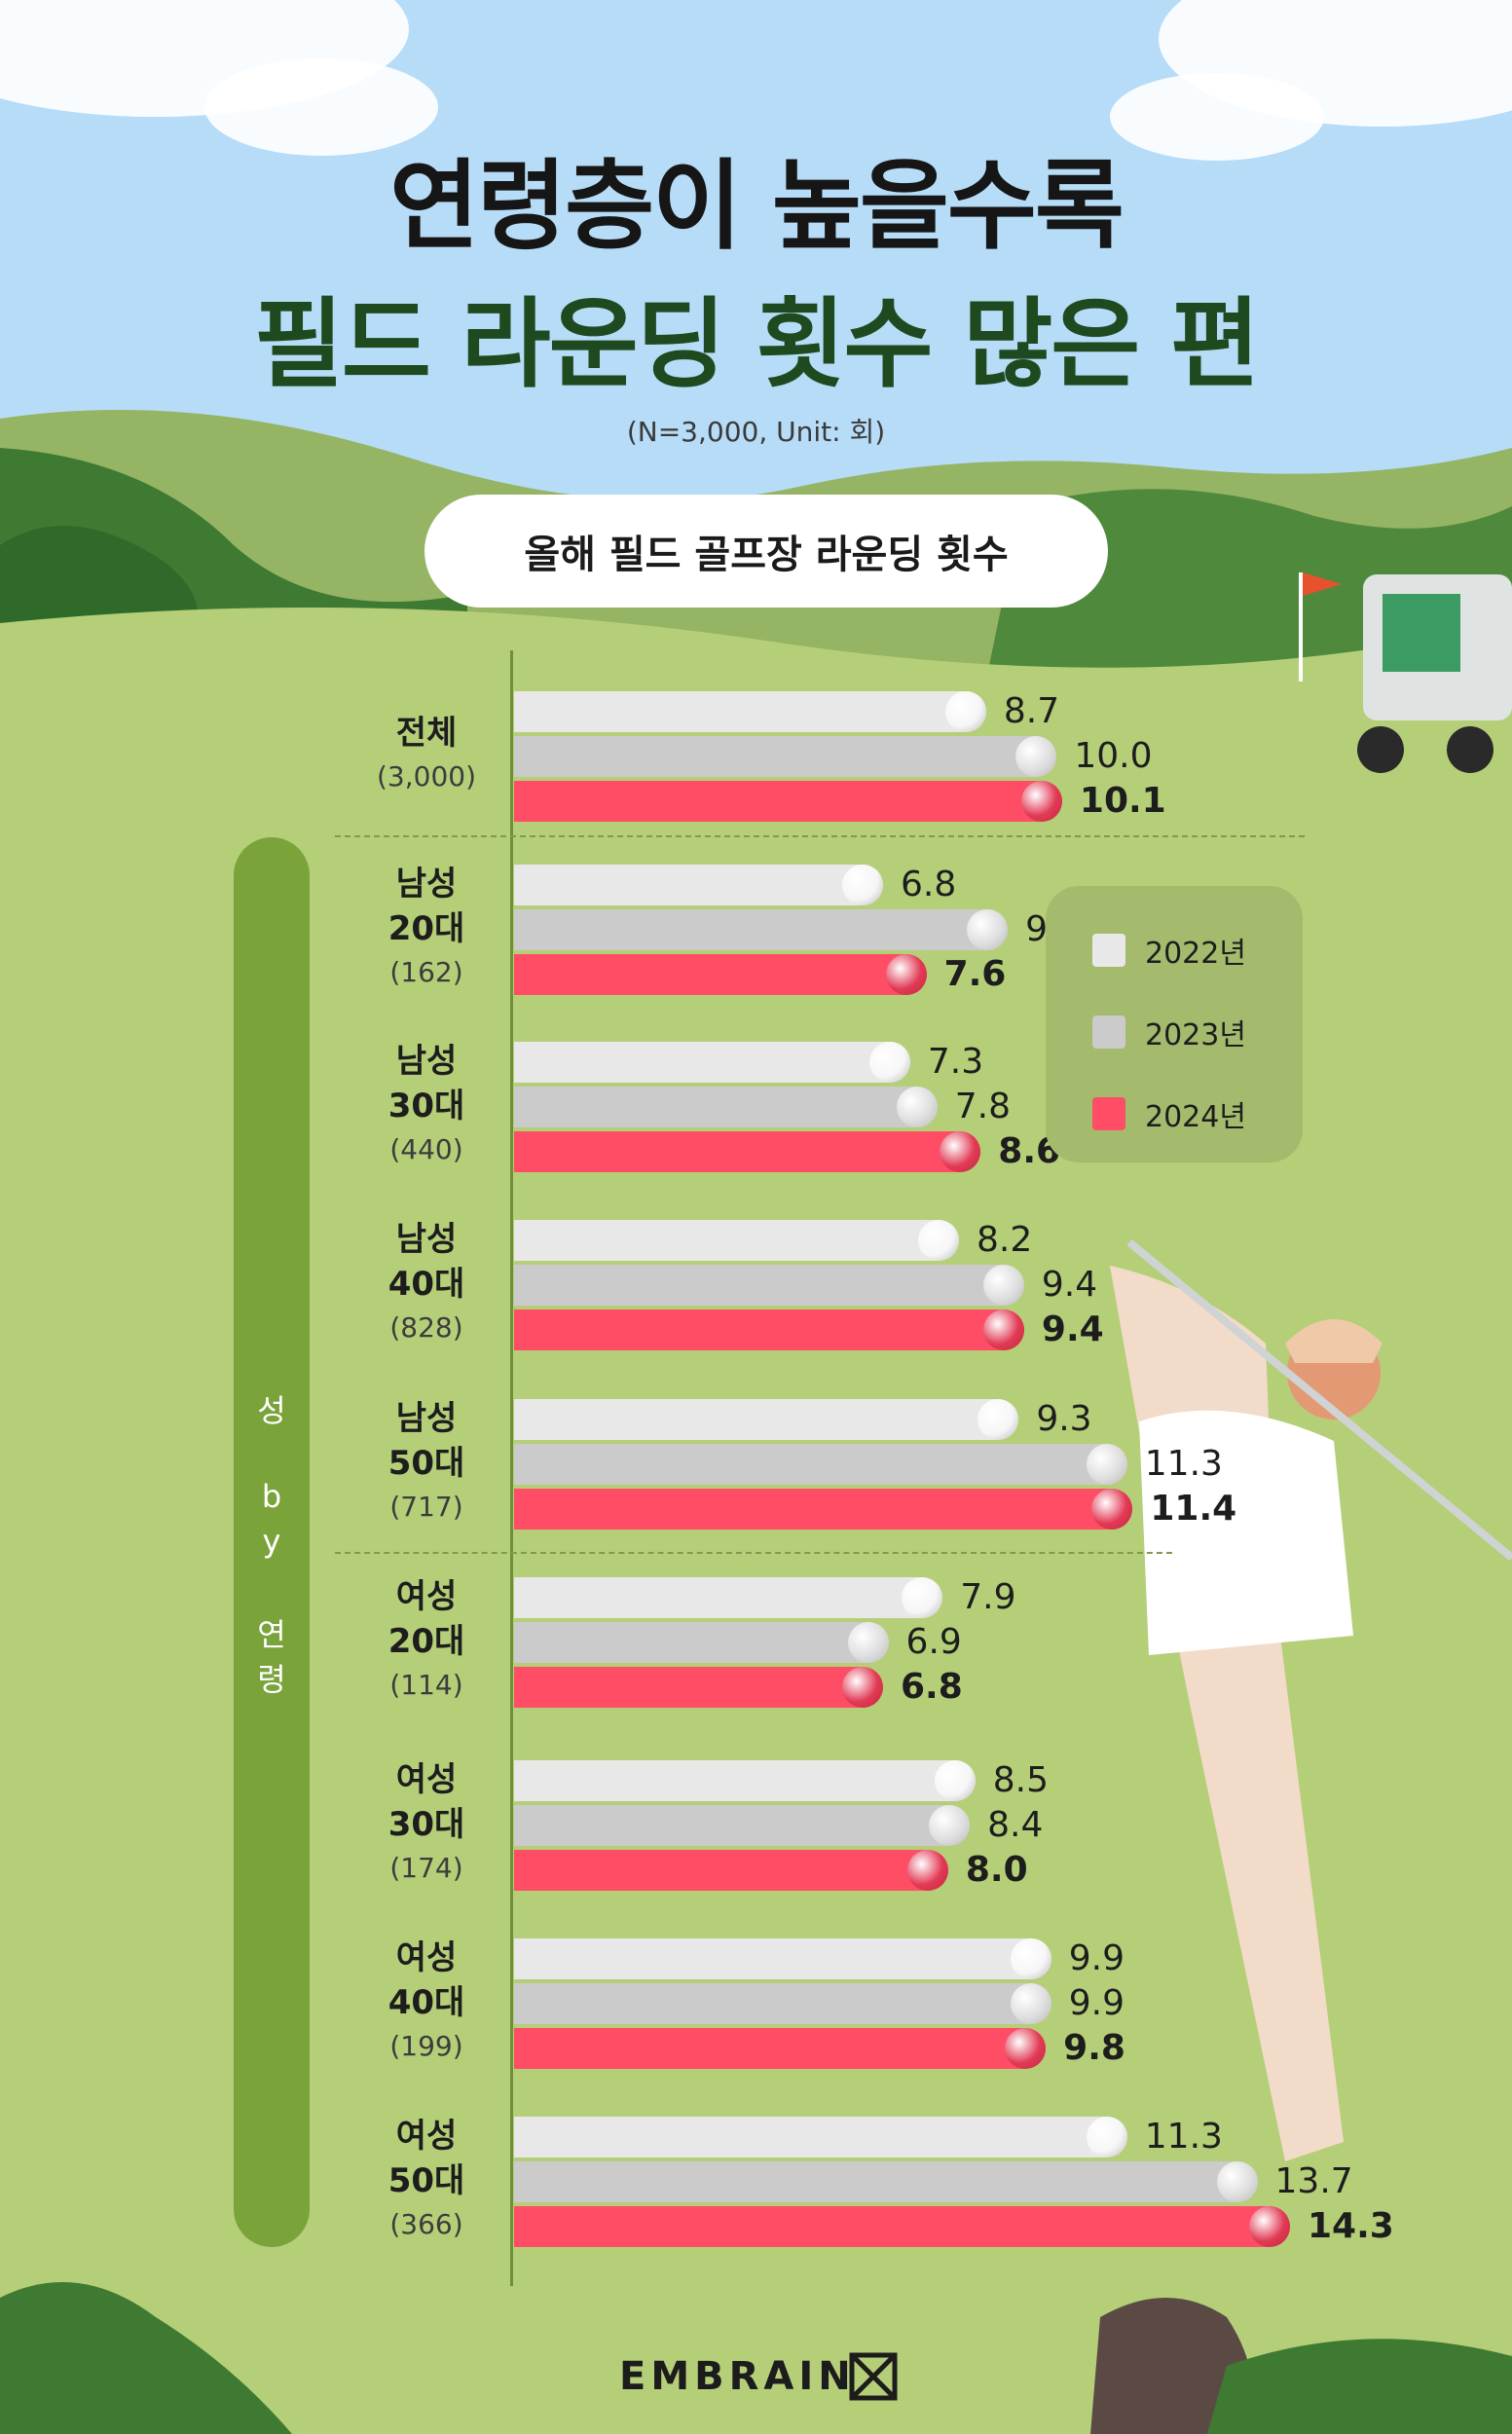 This screenshot has height=2434, width=1512. What do you see at coordinates (1005, 1240) in the screenshot?
I see `data-label: 8.2` at bounding box center [1005, 1240].